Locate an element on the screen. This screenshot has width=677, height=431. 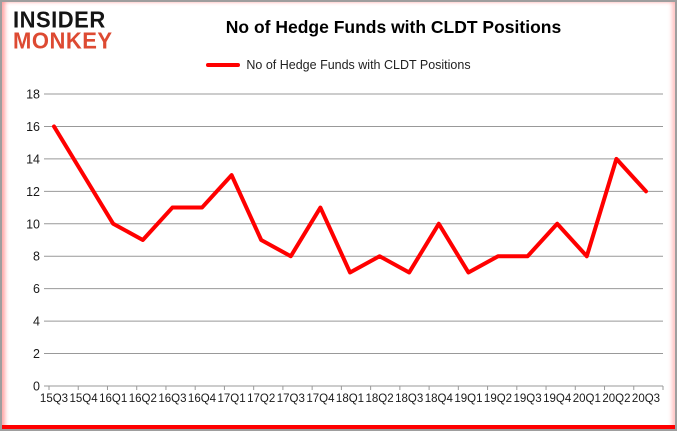
x-tick-label: 17Q2 is located at coordinates (261, 399).